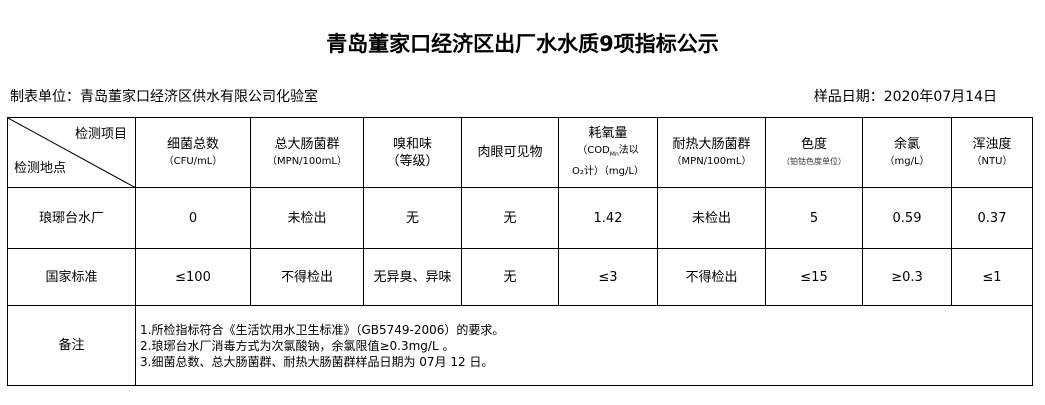  Describe the element at coordinates (193, 277) in the screenshot. I see `value-cell: ≤100` at that location.